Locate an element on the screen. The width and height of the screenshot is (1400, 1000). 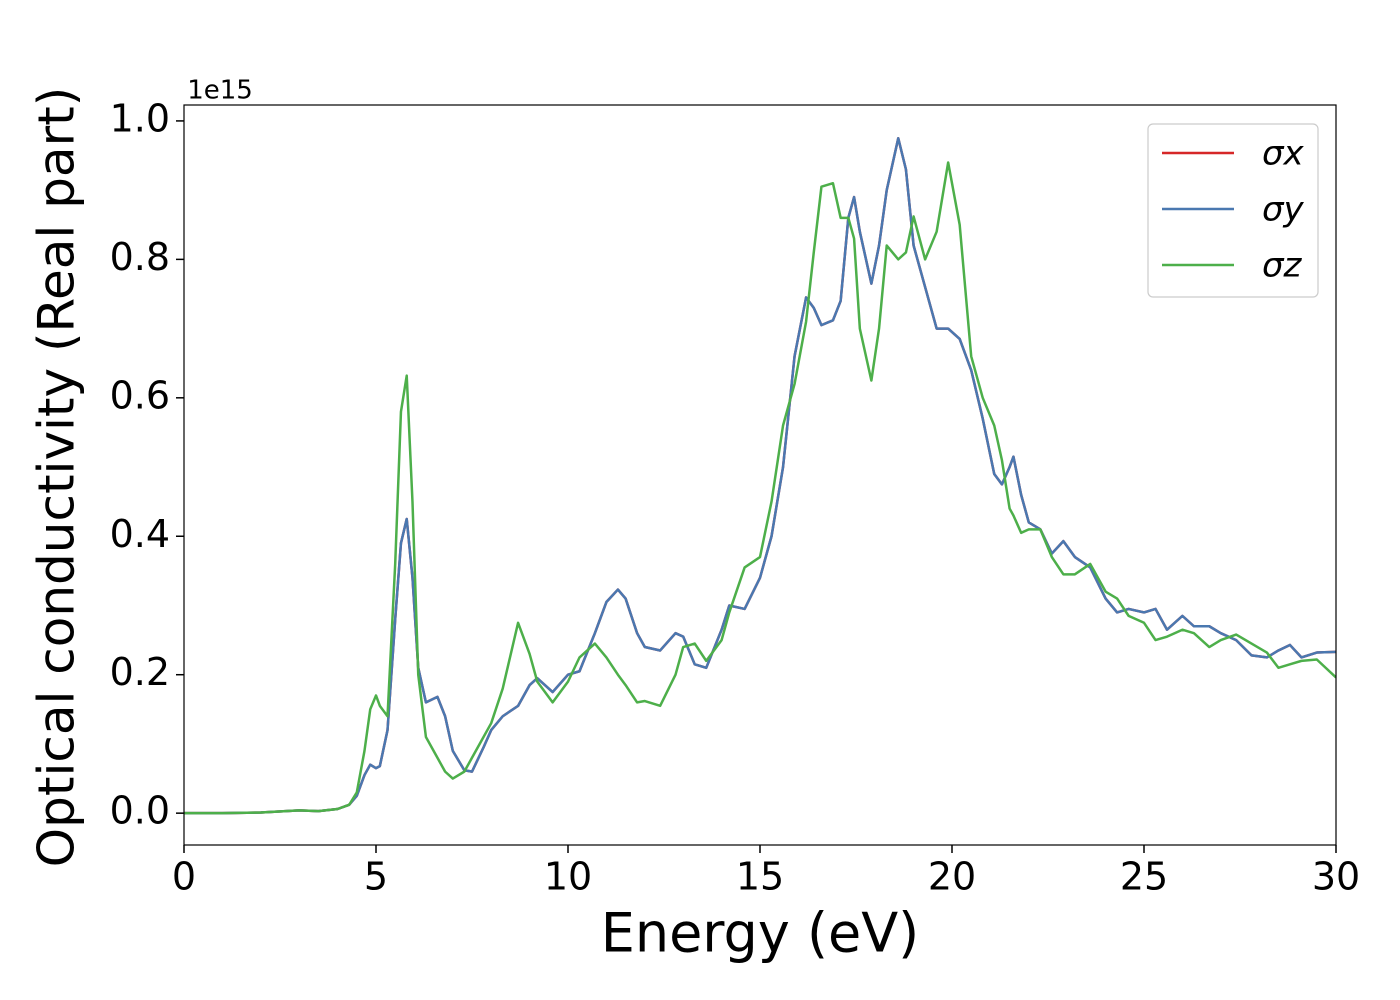
x-tick-label: 10 is located at coordinates (568, 877).